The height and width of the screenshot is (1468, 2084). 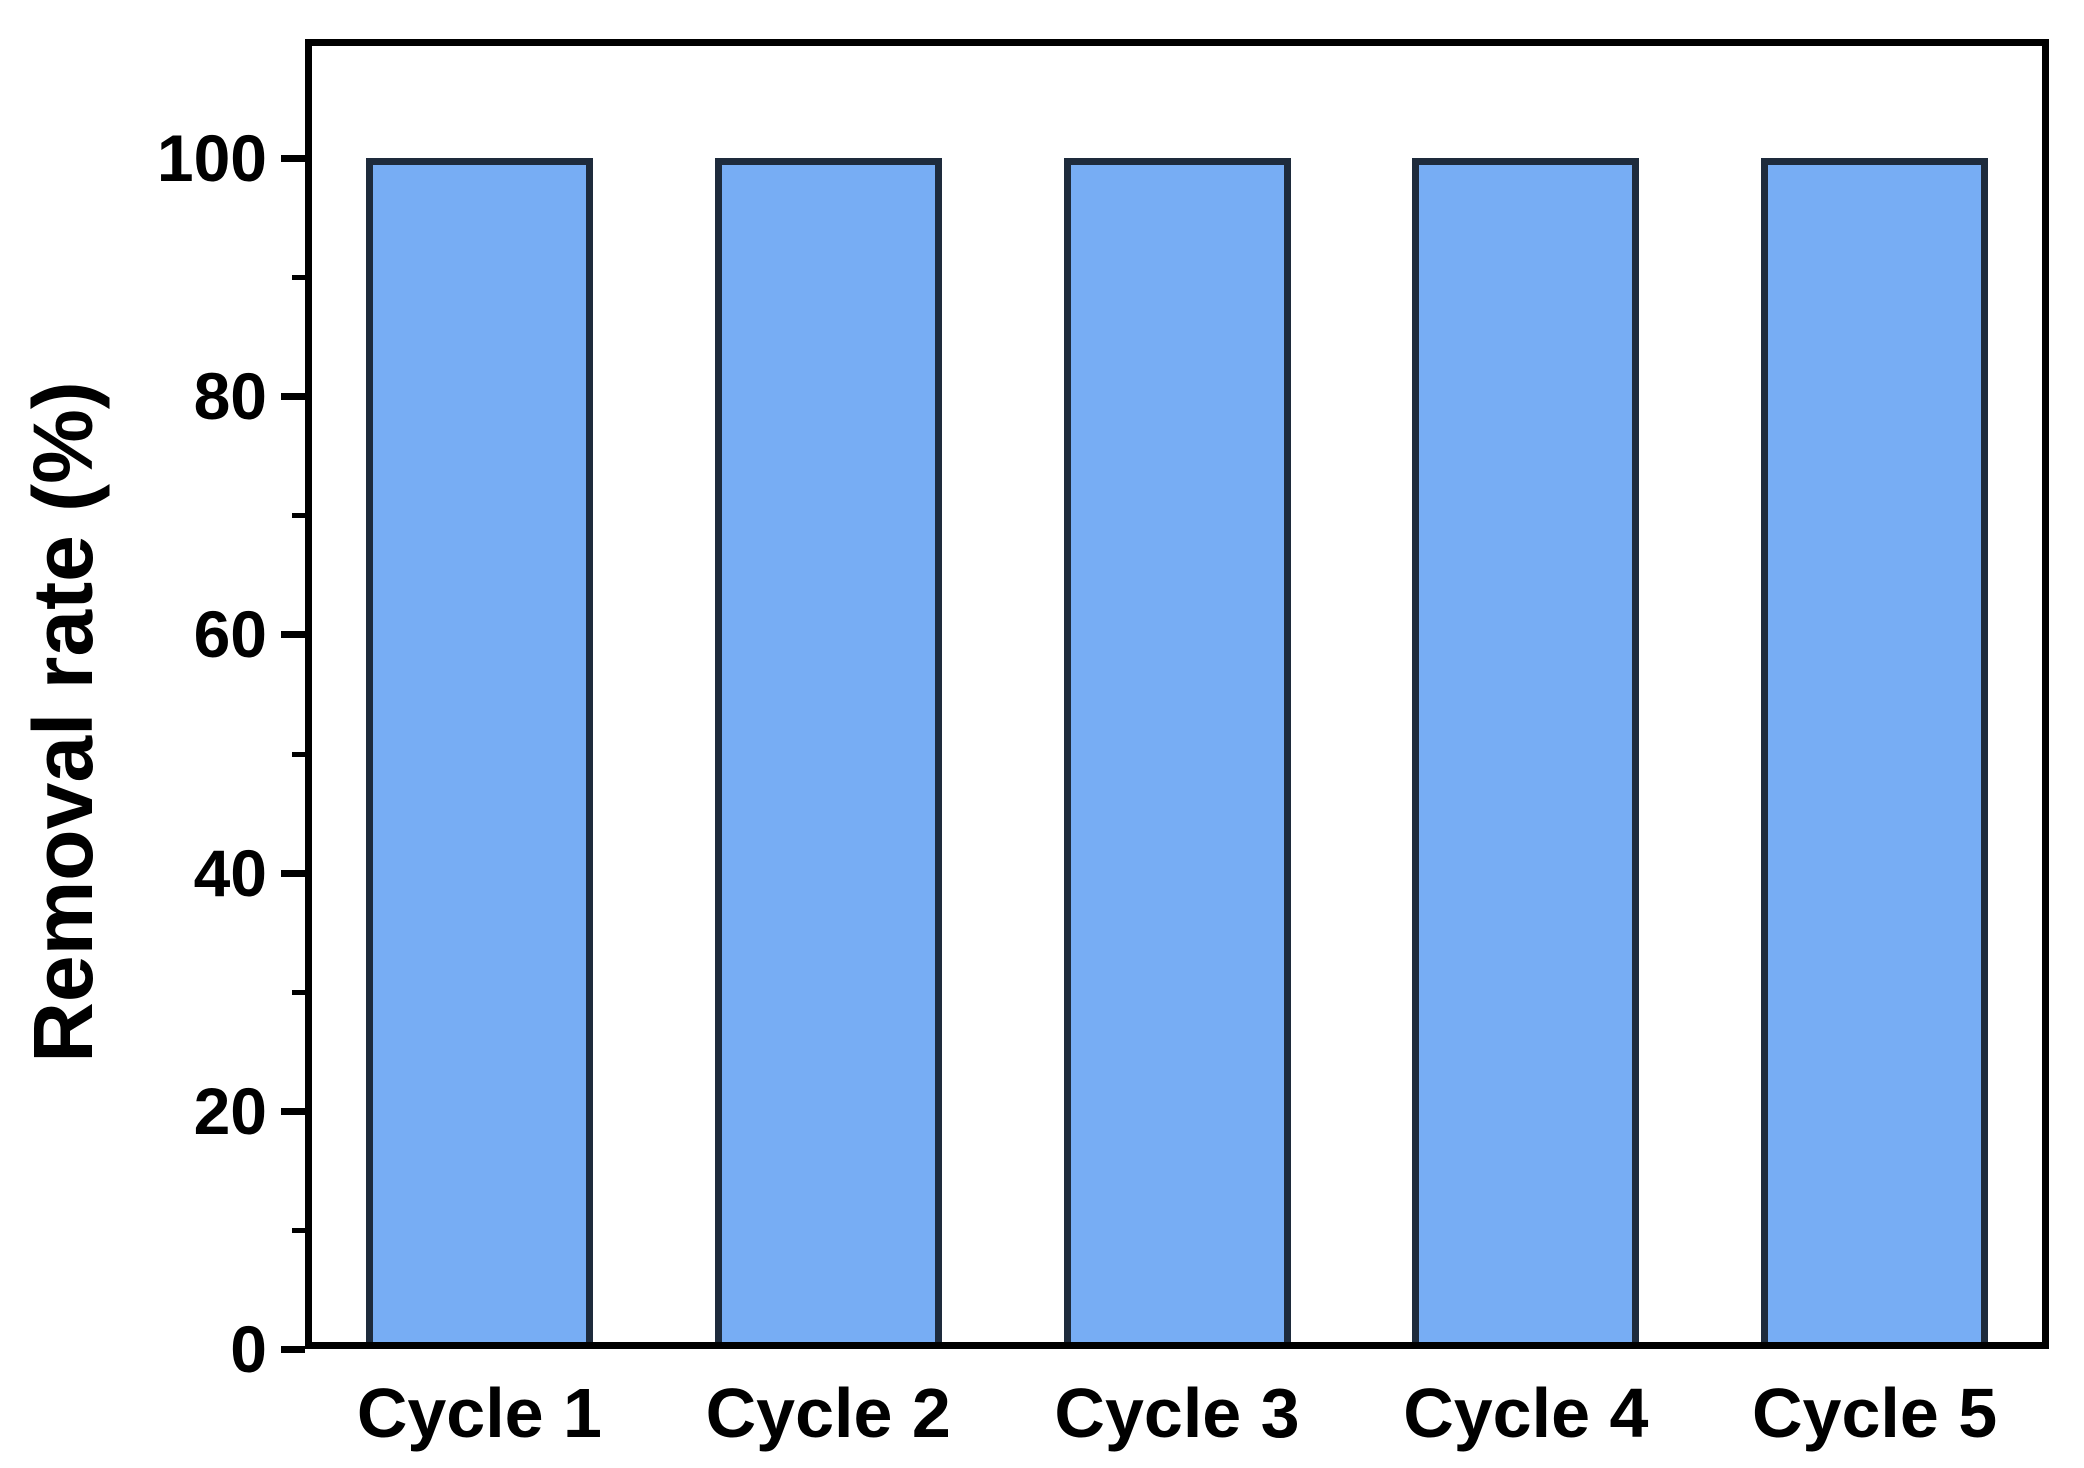 What do you see at coordinates (230, 1110) in the screenshot?
I see `y-tick-label: 20` at bounding box center [230, 1110].